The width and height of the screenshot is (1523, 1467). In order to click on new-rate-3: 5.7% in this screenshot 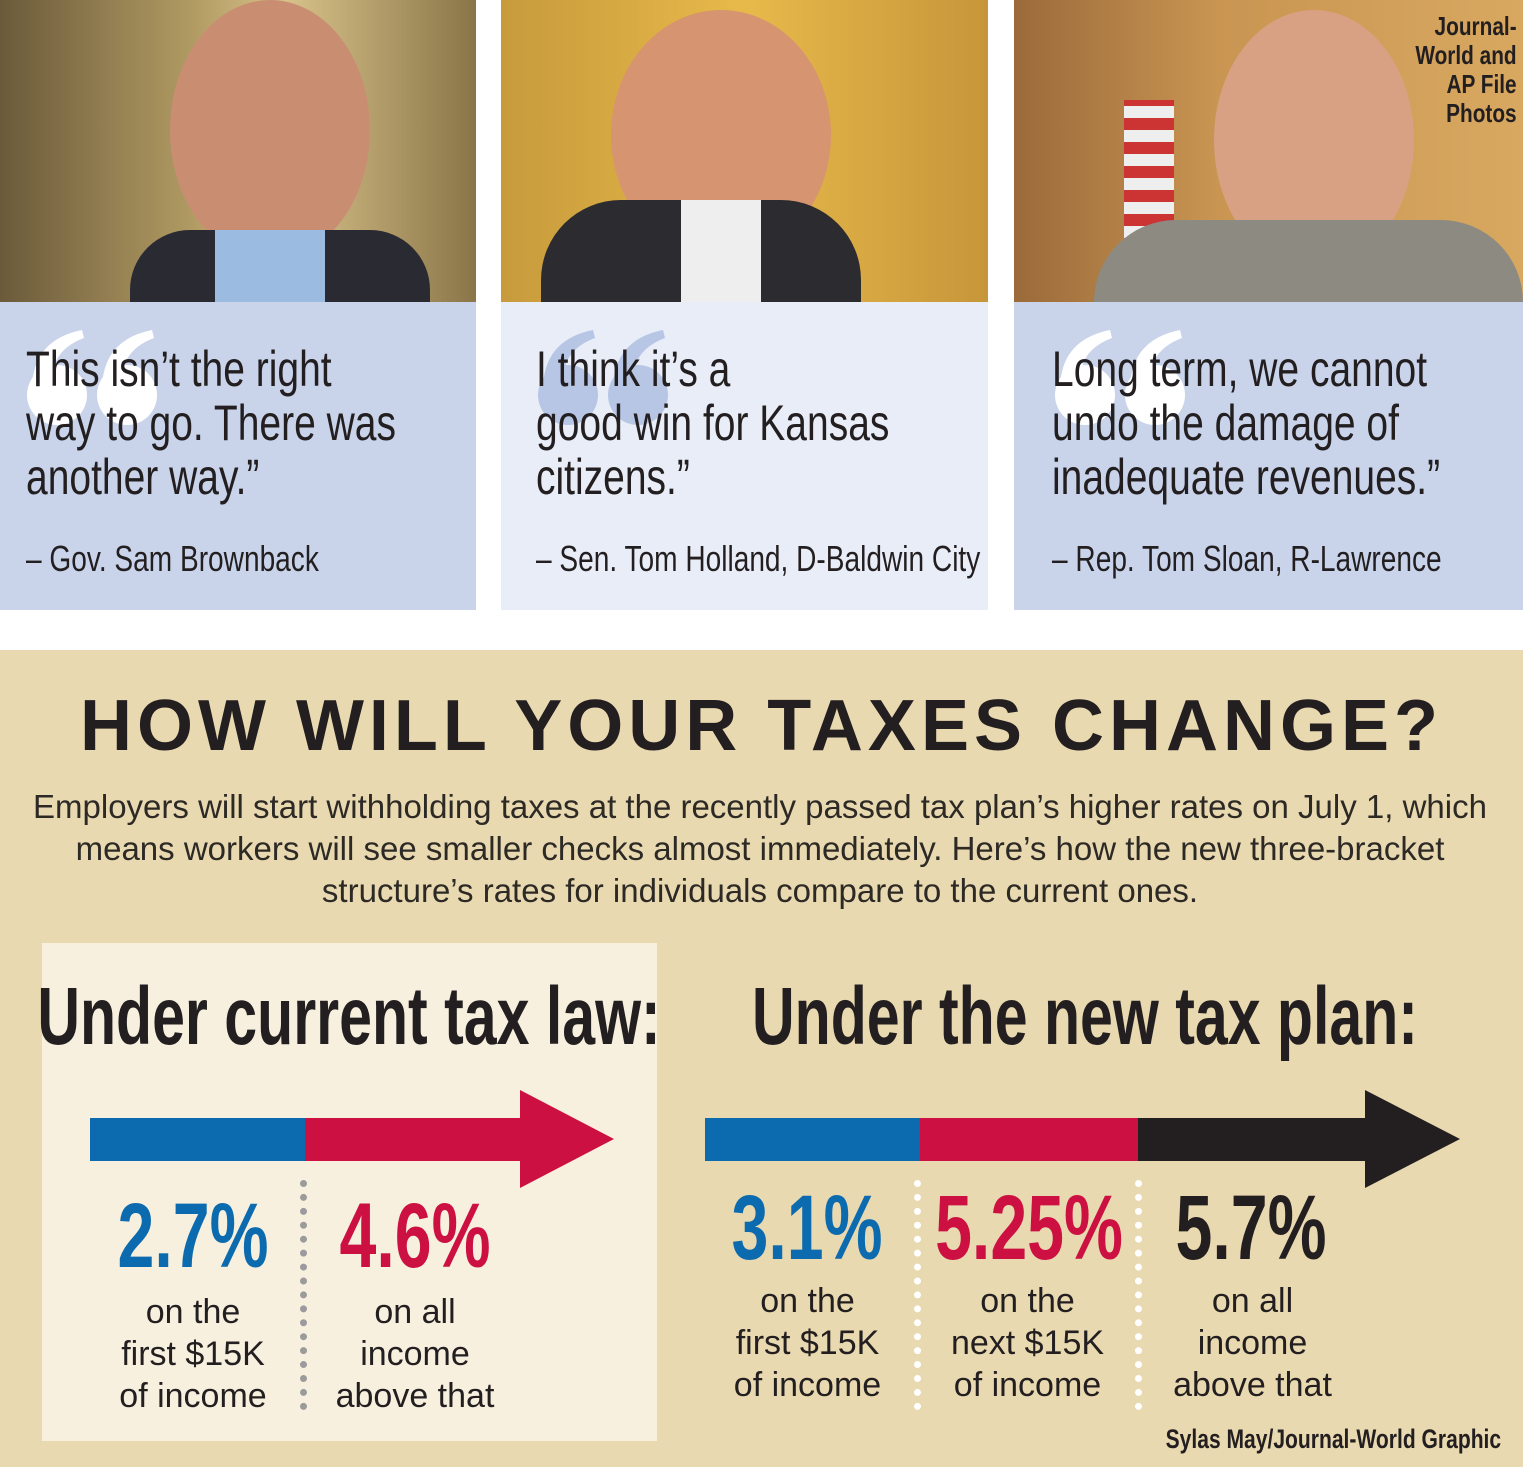, I will do `click(1251, 1228)`.